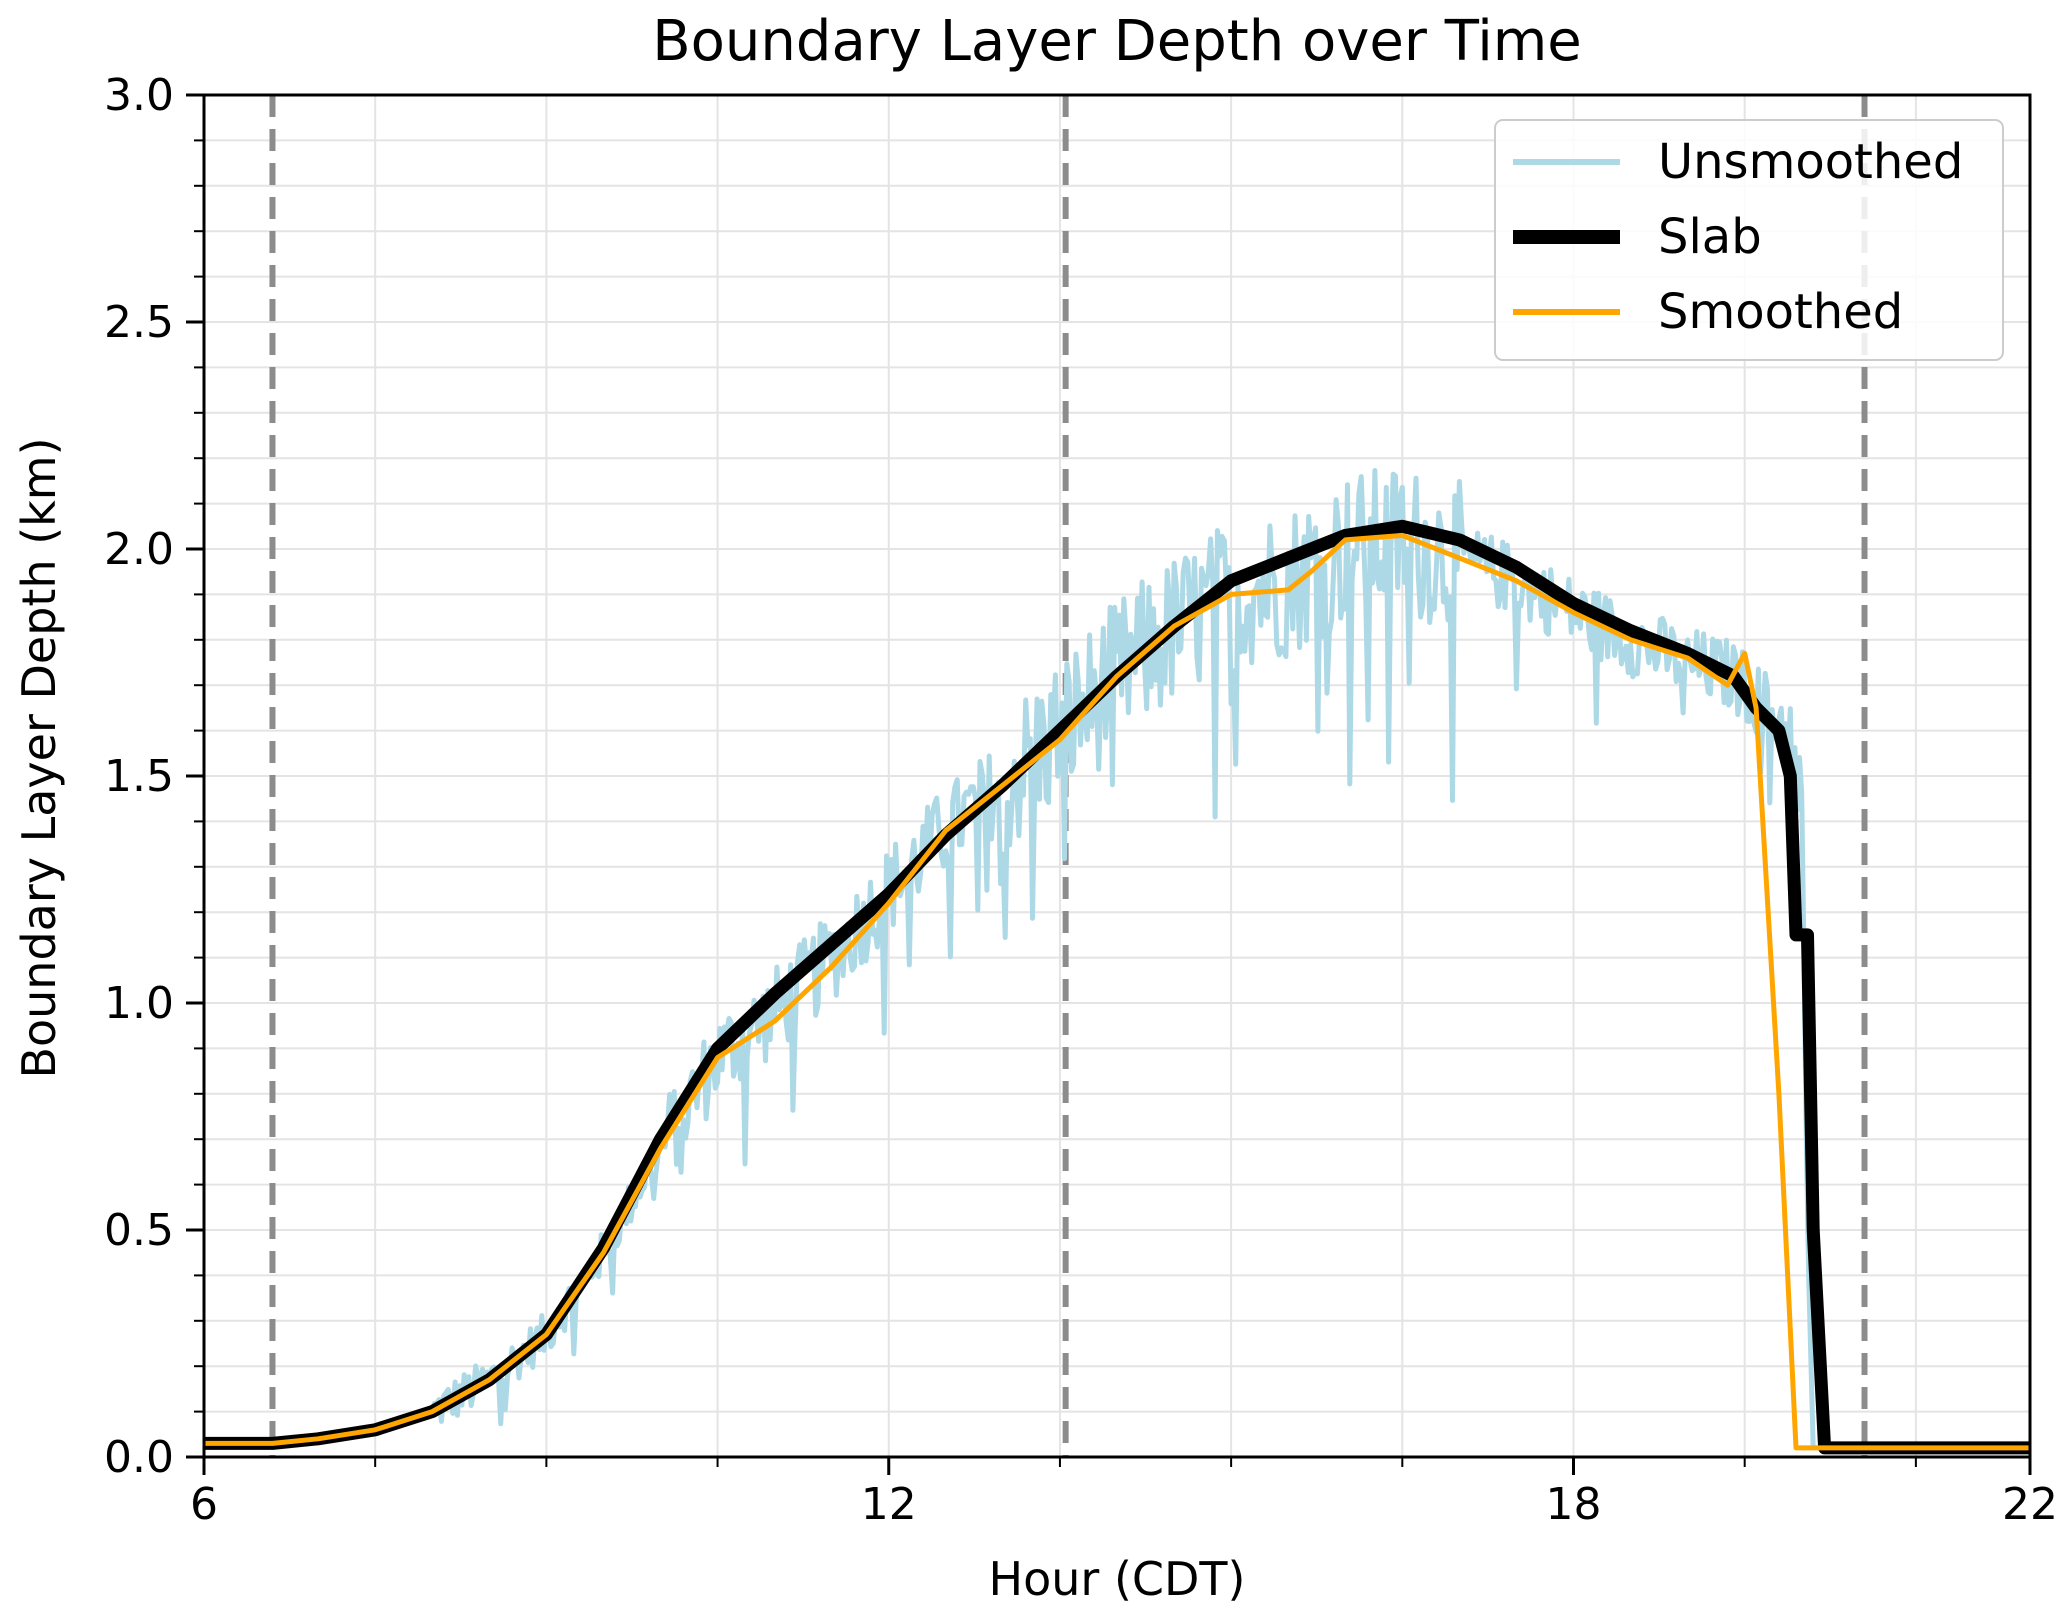 This screenshot has width=2067, height=1617. Describe the element at coordinates (1117, 41) in the screenshot. I see `chart-title: Boundary Layer Depth over Time` at that location.